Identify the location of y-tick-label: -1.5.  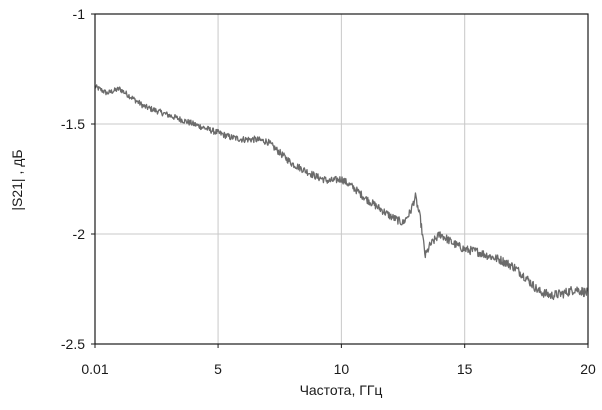
(73, 124).